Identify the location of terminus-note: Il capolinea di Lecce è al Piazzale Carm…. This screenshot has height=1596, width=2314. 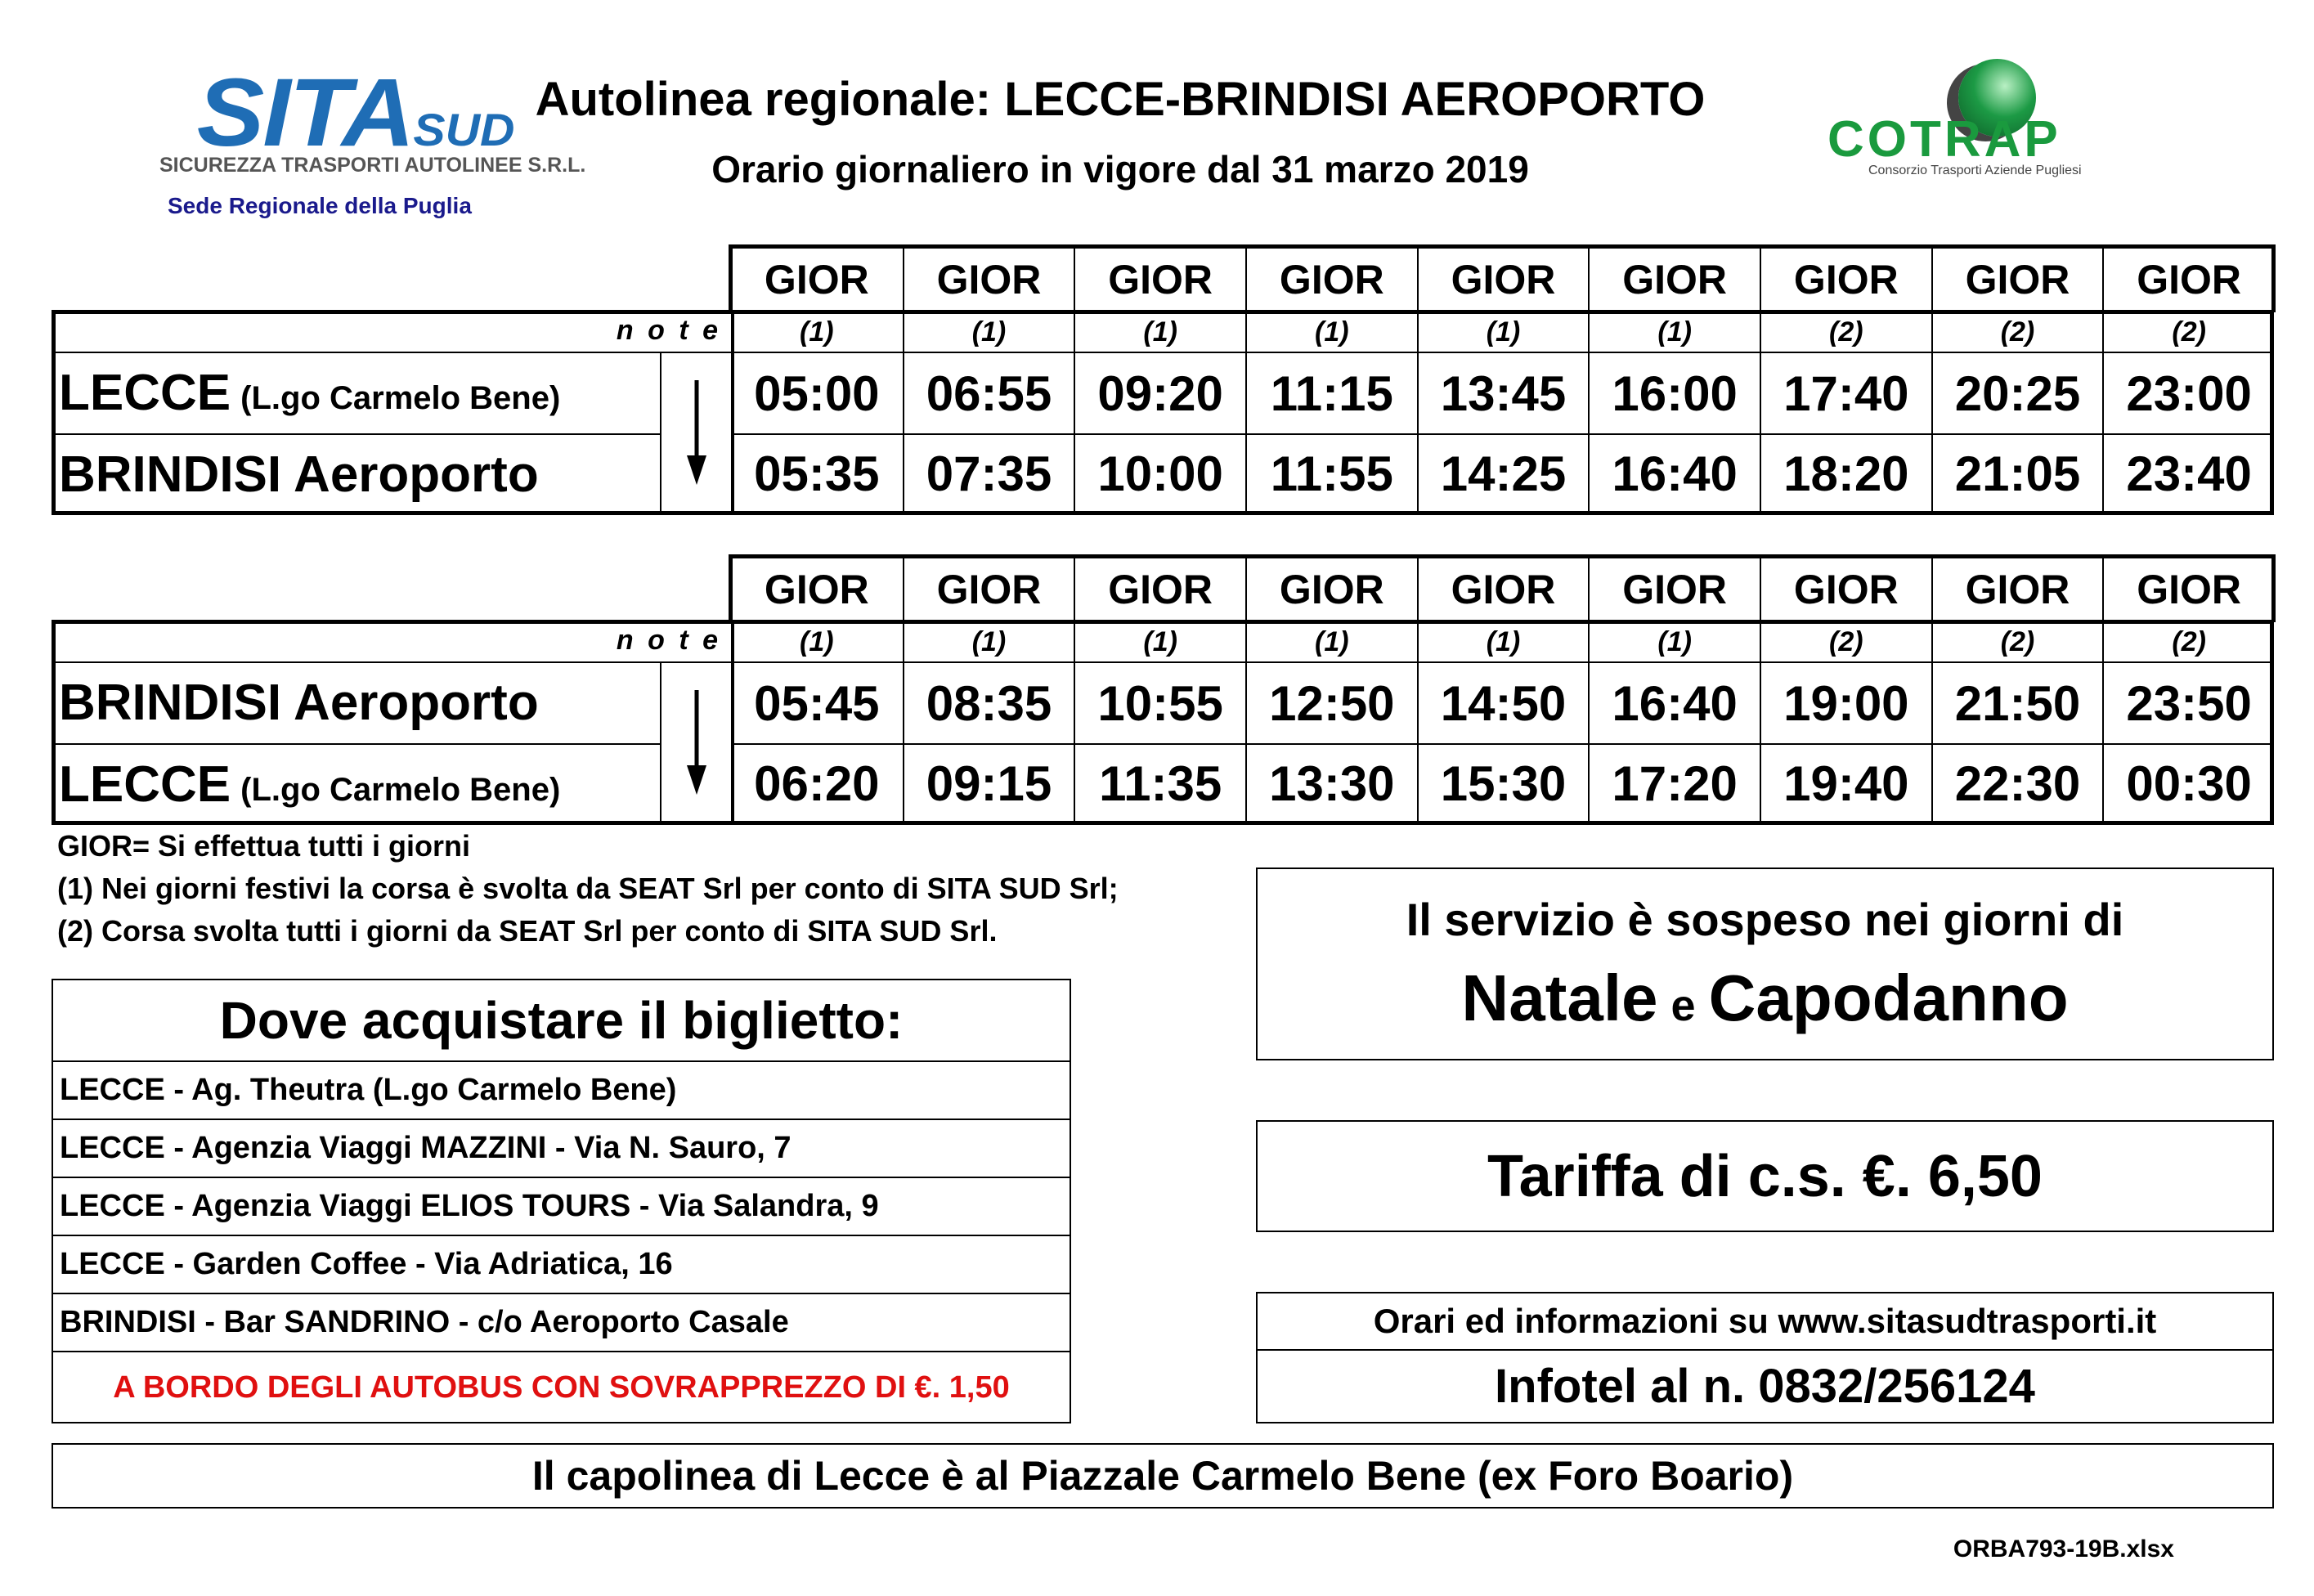
(1163, 1476).